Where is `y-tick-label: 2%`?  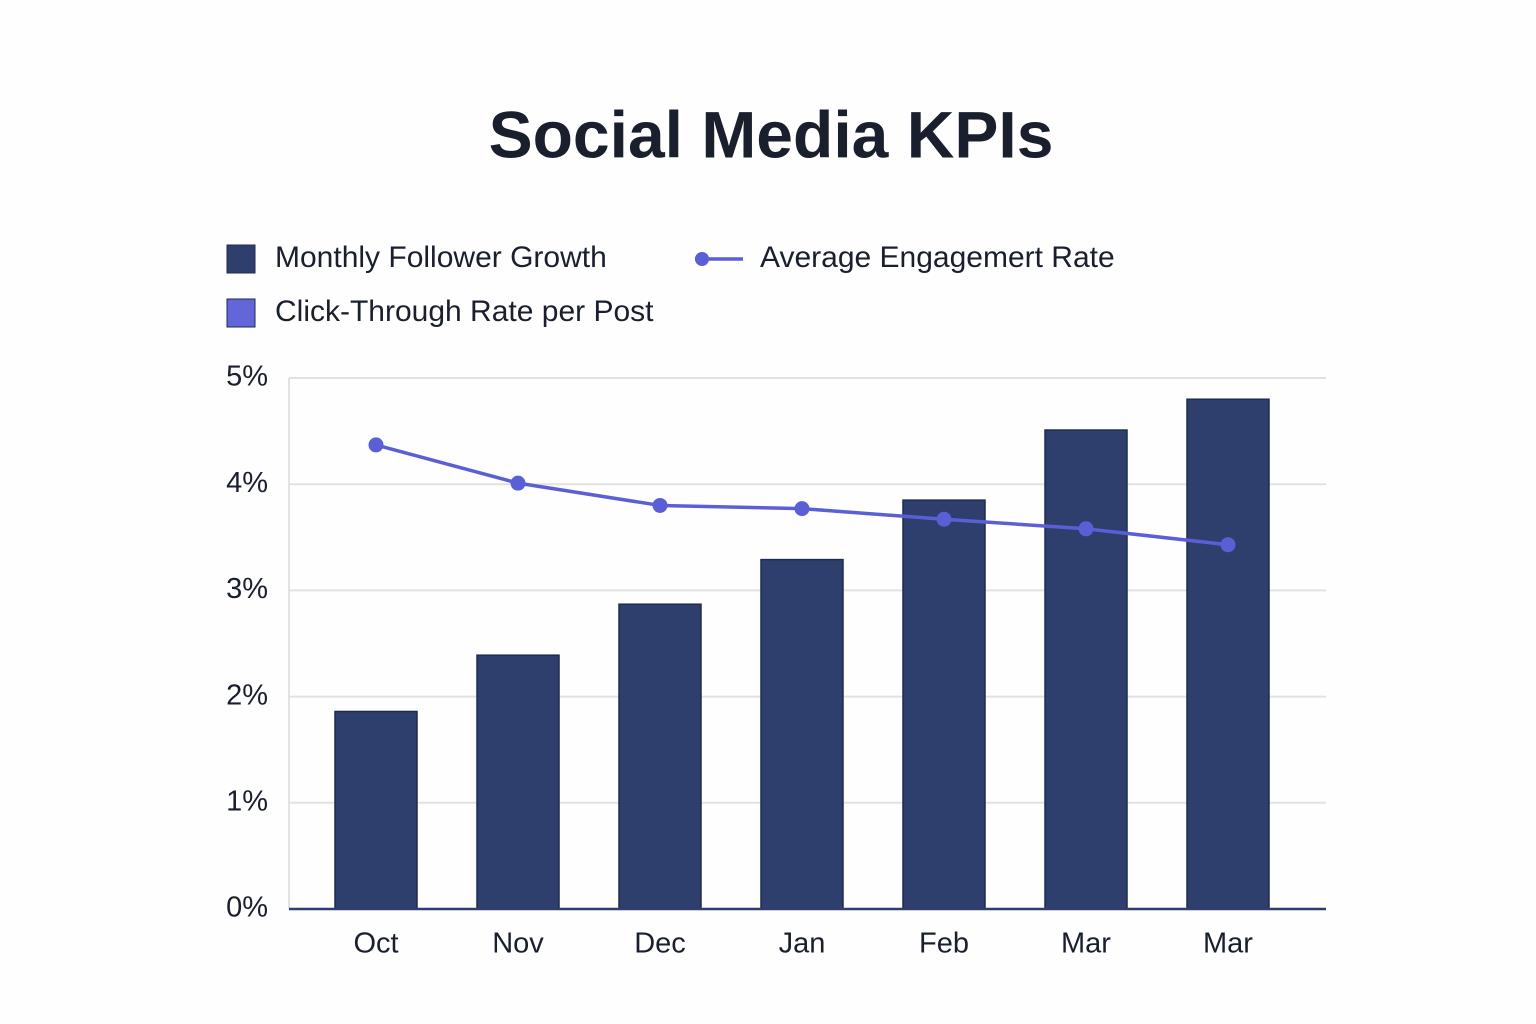
y-tick-label: 2% is located at coordinates (247, 695).